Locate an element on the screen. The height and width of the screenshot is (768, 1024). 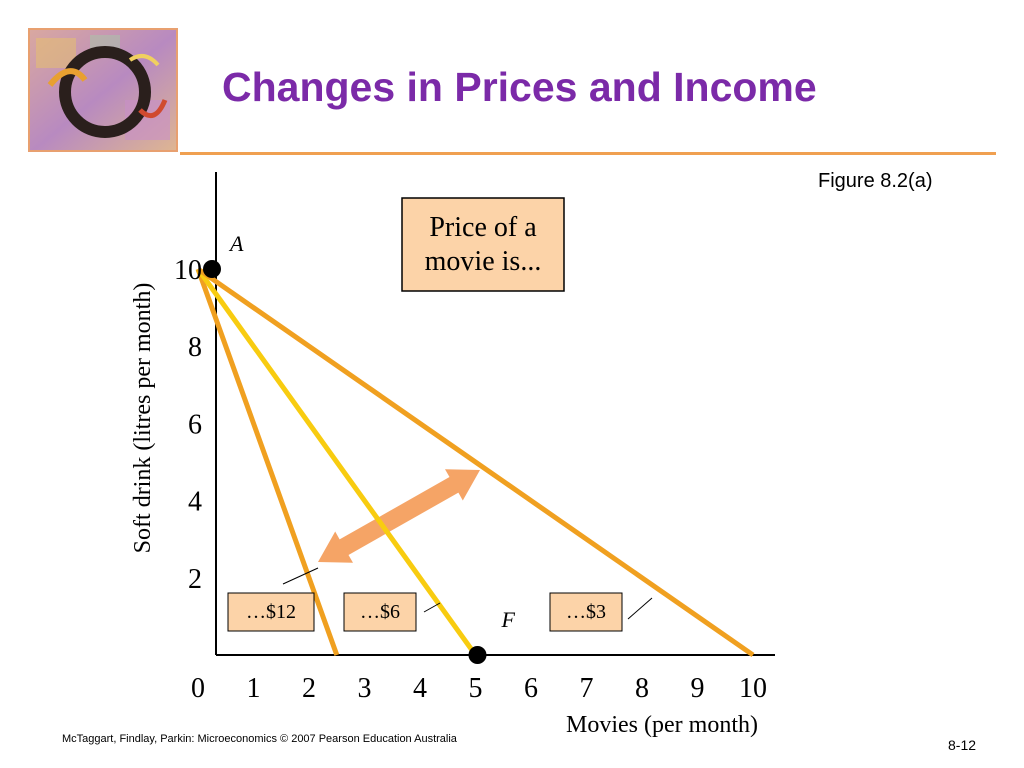
logo-art-icon is located at coordinates (103, 90).